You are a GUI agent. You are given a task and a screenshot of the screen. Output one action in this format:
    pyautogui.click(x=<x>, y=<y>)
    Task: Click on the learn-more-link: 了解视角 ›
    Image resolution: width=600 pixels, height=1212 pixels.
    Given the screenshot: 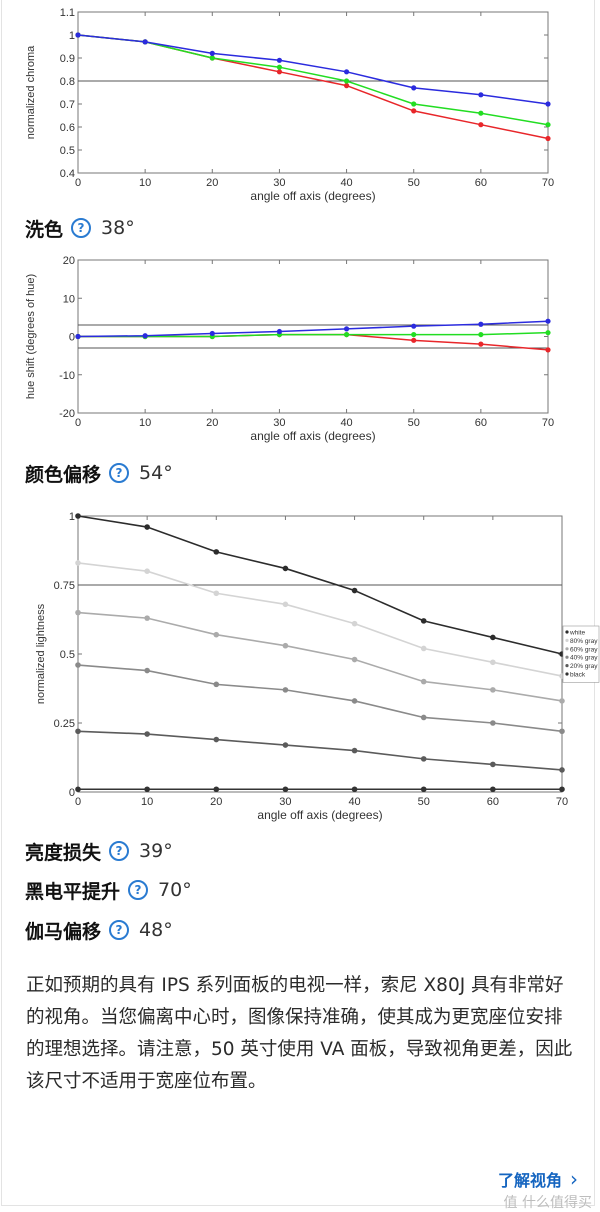 What is the action you would take?
    pyautogui.click(x=538, y=1179)
    